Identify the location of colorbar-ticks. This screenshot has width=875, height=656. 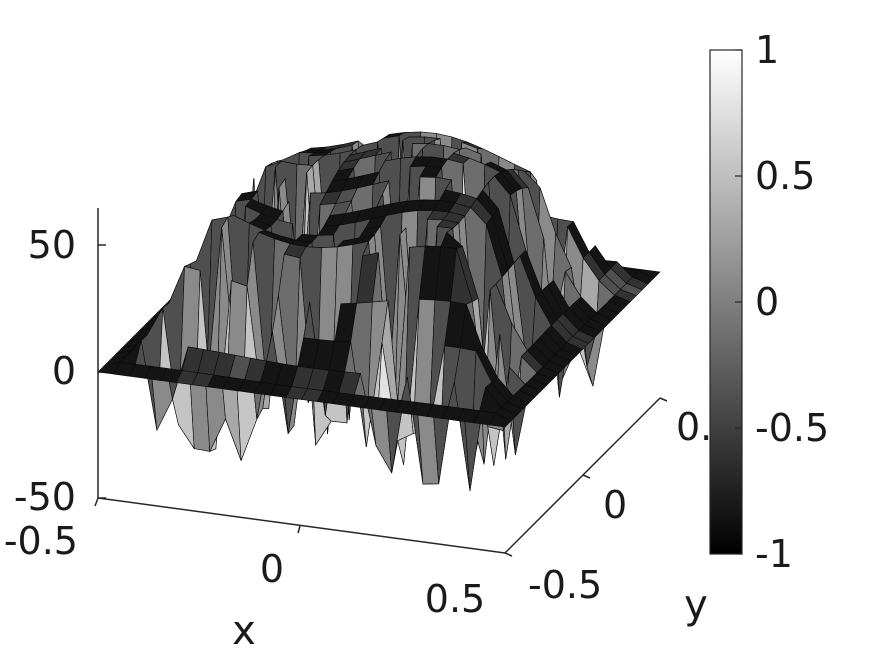
(738, 302).